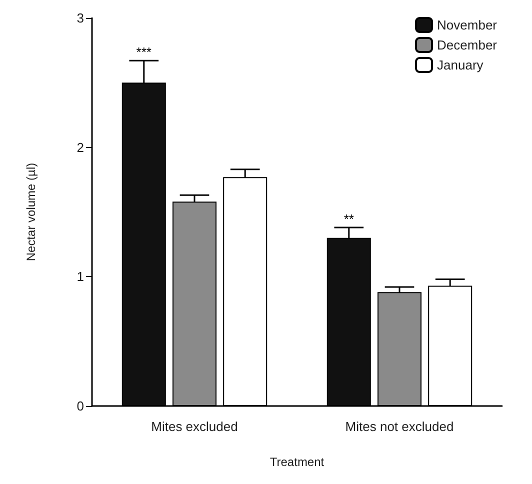 The height and width of the screenshot is (484, 532). Describe the element at coordinates (297, 462) in the screenshot. I see `x-axis-title: Treatment` at that location.